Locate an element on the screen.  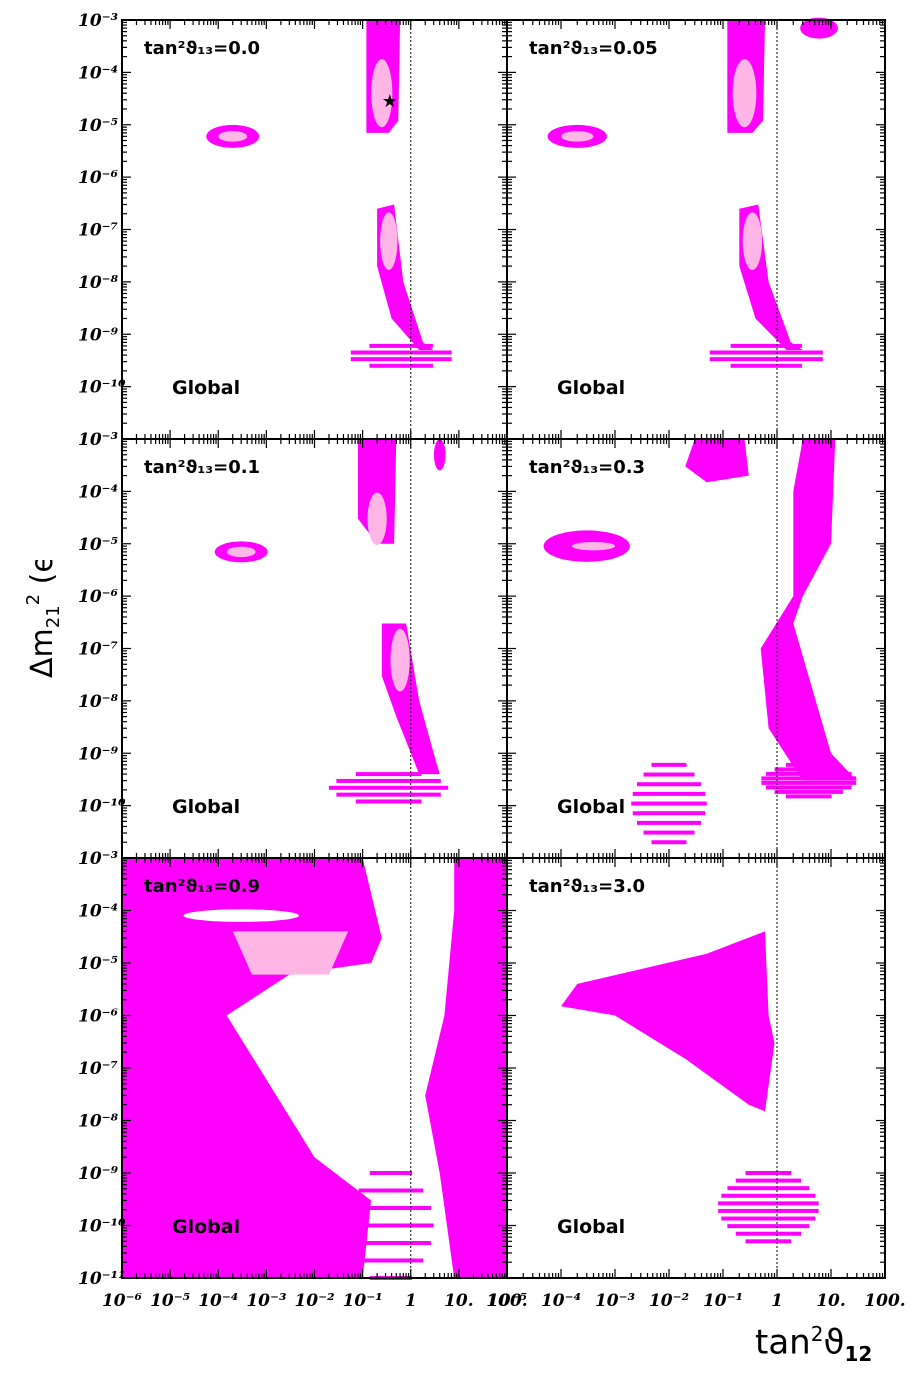
panel-1-best-fit-star: ★ is located at coordinates (390, 101).